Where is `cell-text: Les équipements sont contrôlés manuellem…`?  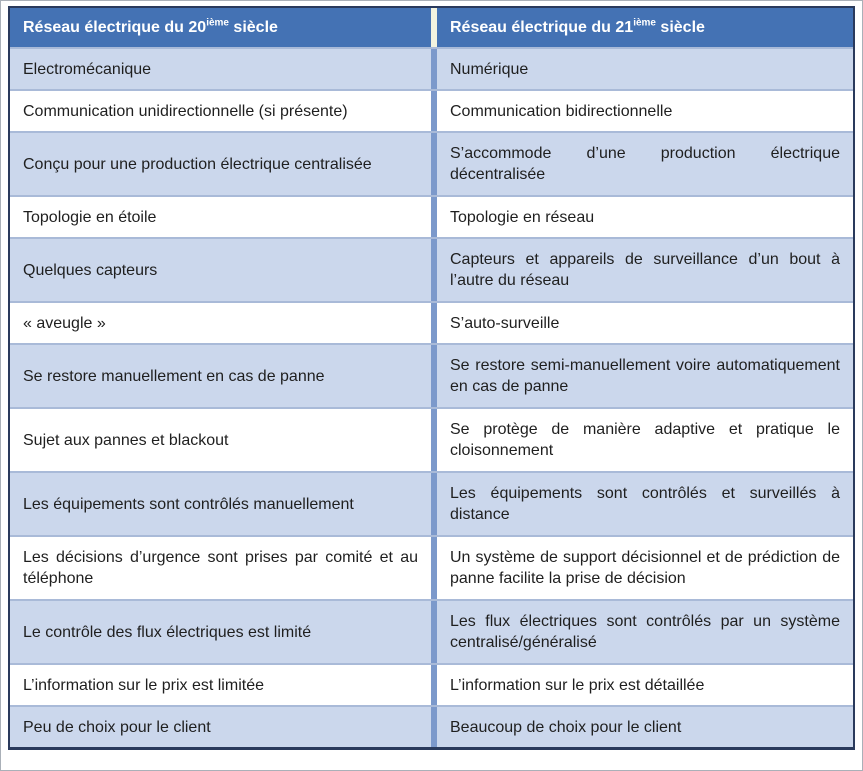
cell-text: Les équipements sont contrôlés manuellem… is located at coordinates (188, 504).